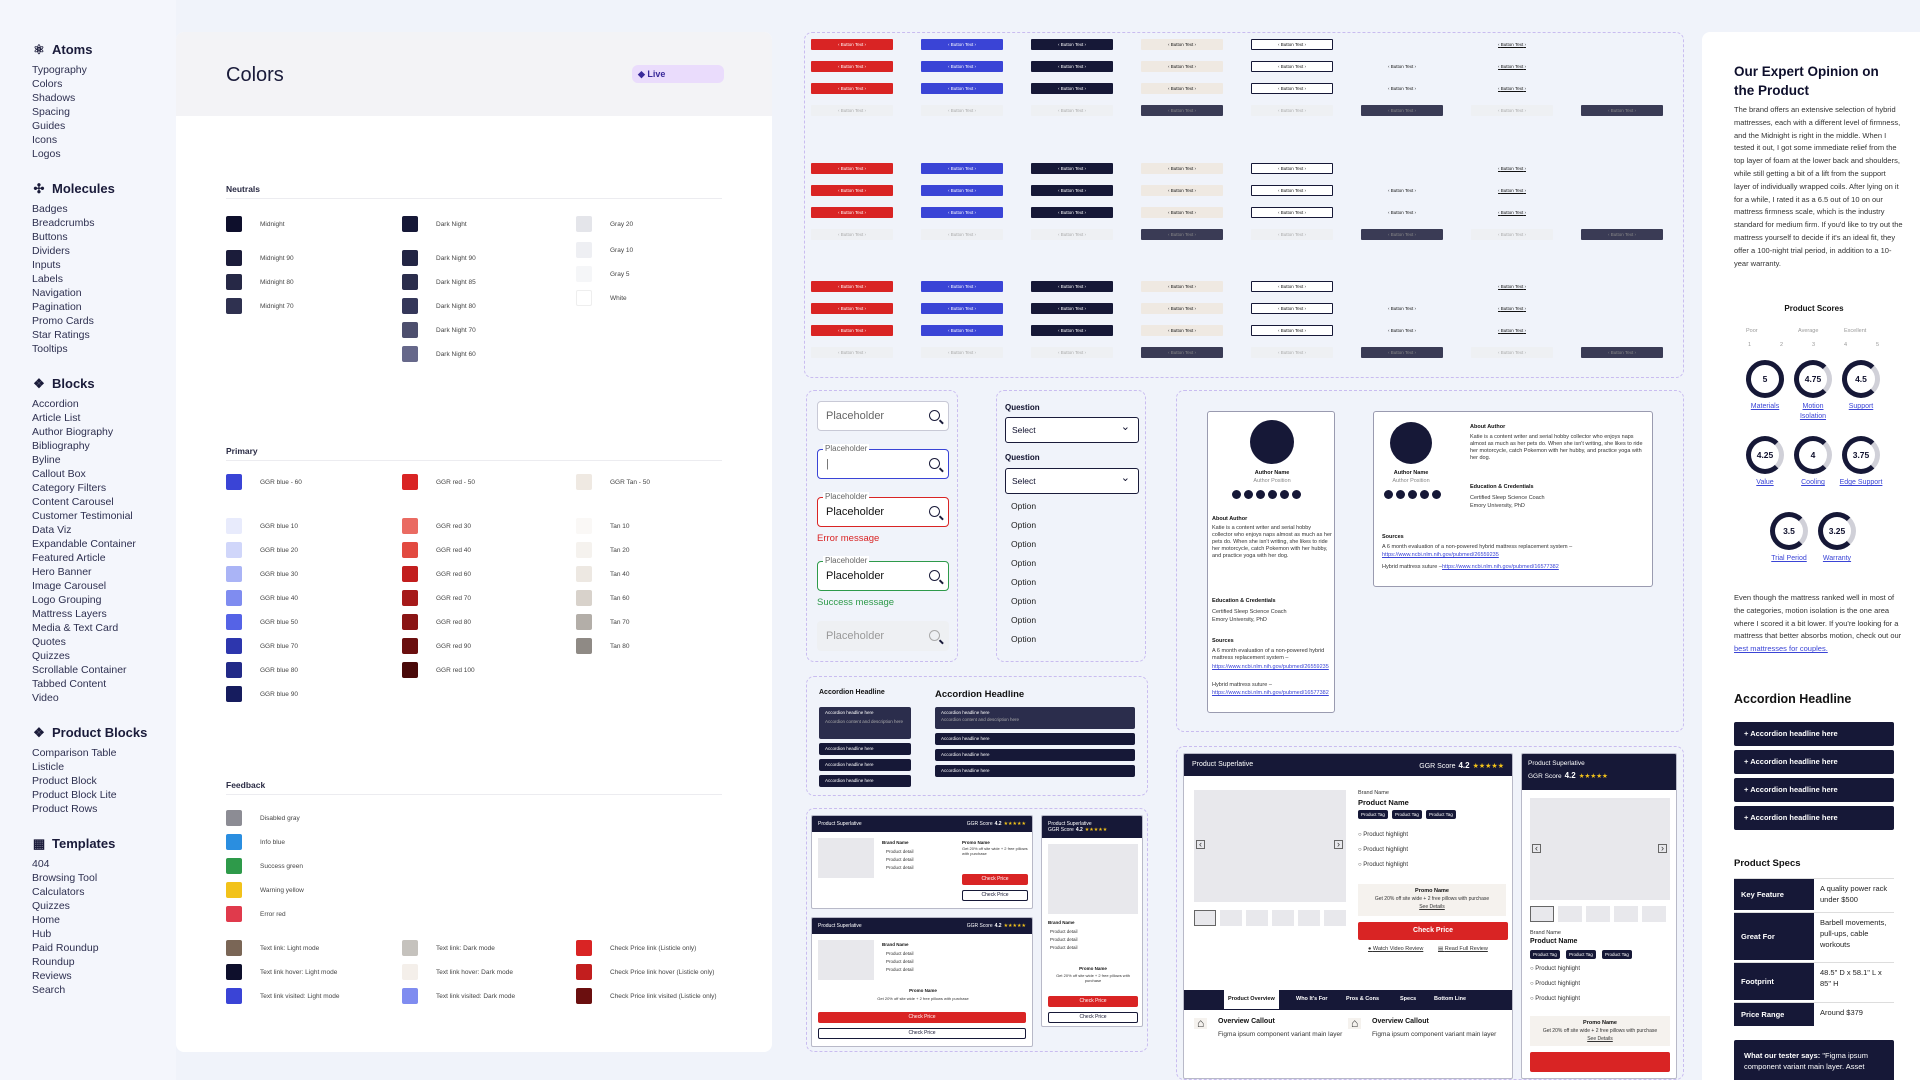 This screenshot has height=1080, width=1920. Describe the element at coordinates (865, 749) in the screenshot. I see `accordion-item: Accordion headline here` at that location.